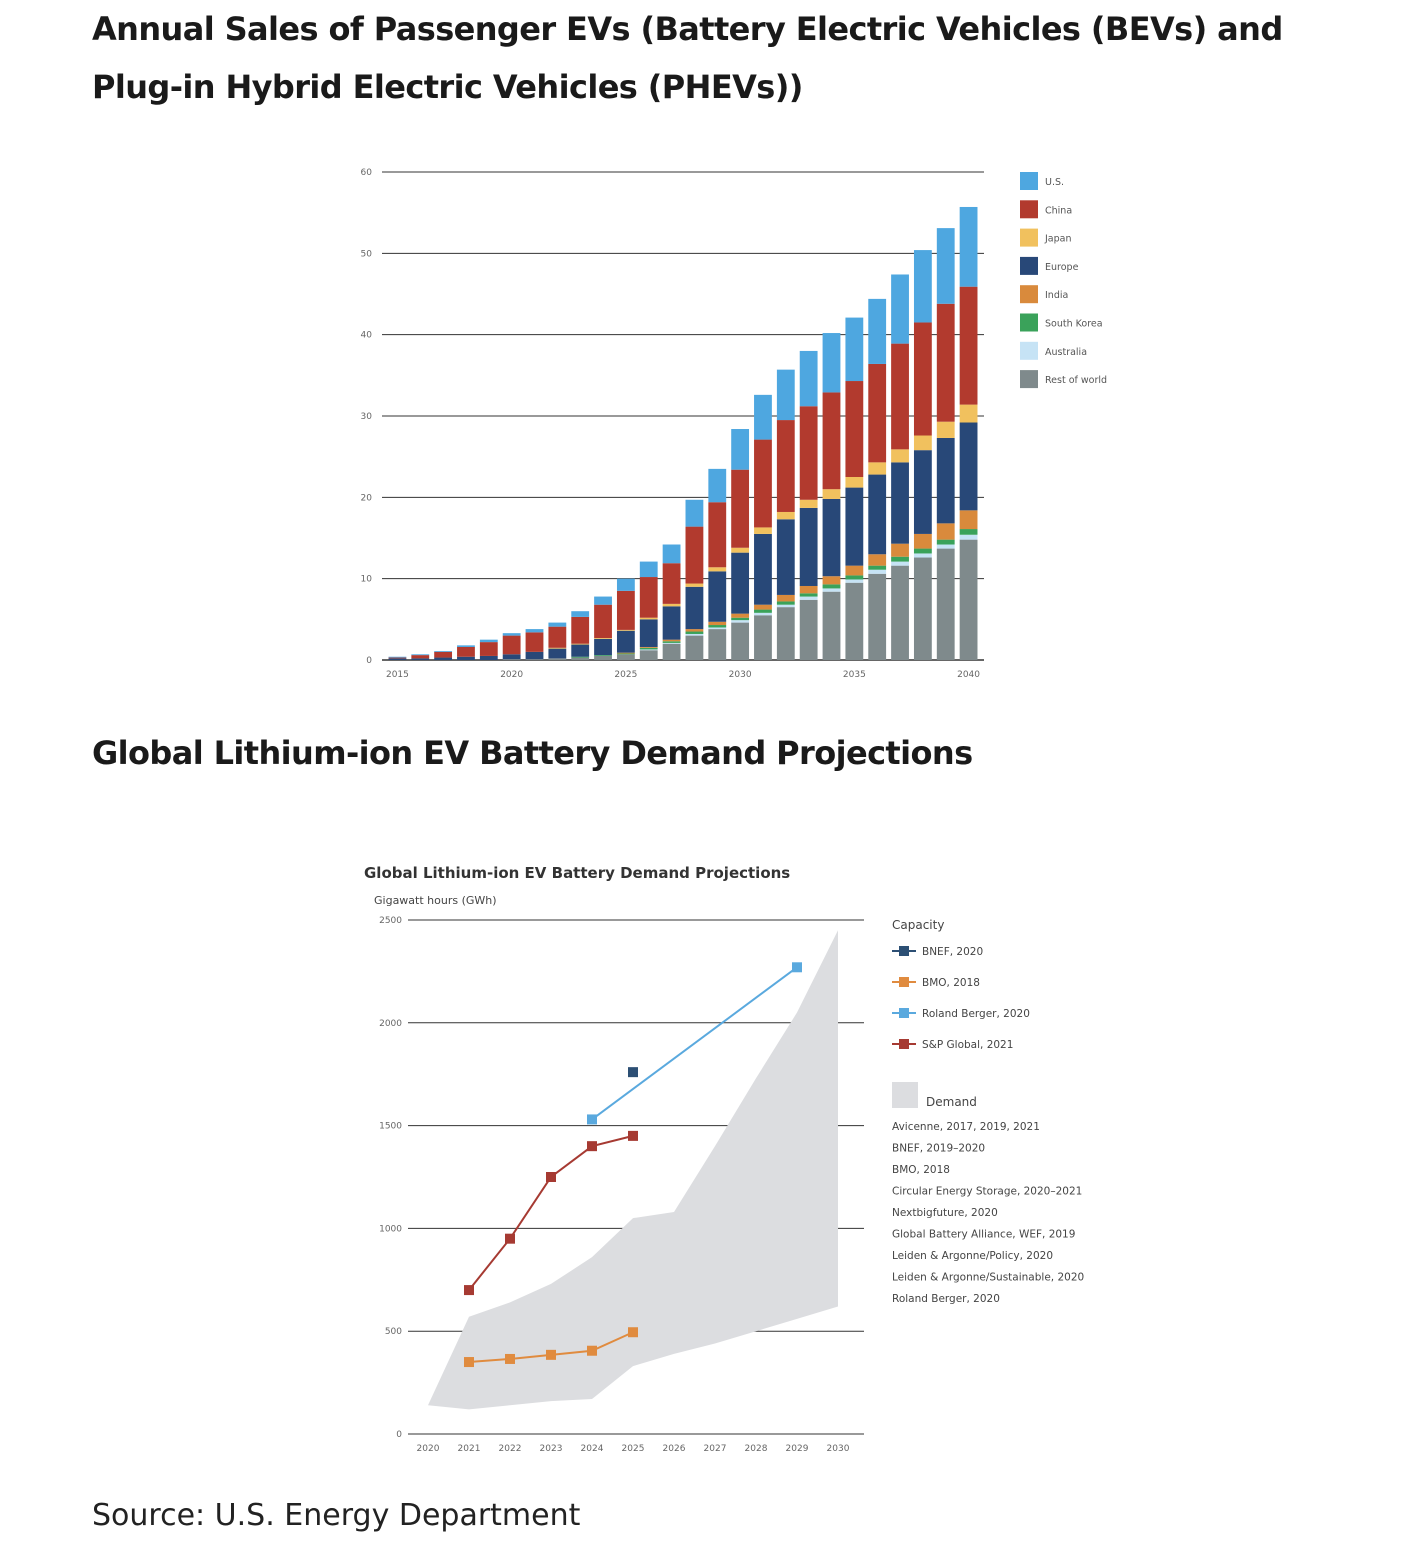 The width and height of the screenshot is (1424, 1552). Describe the element at coordinates (972, 1256) in the screenshot. I see `demand-source-label: Leiden & Argonne/Policy, 2020` at that location.